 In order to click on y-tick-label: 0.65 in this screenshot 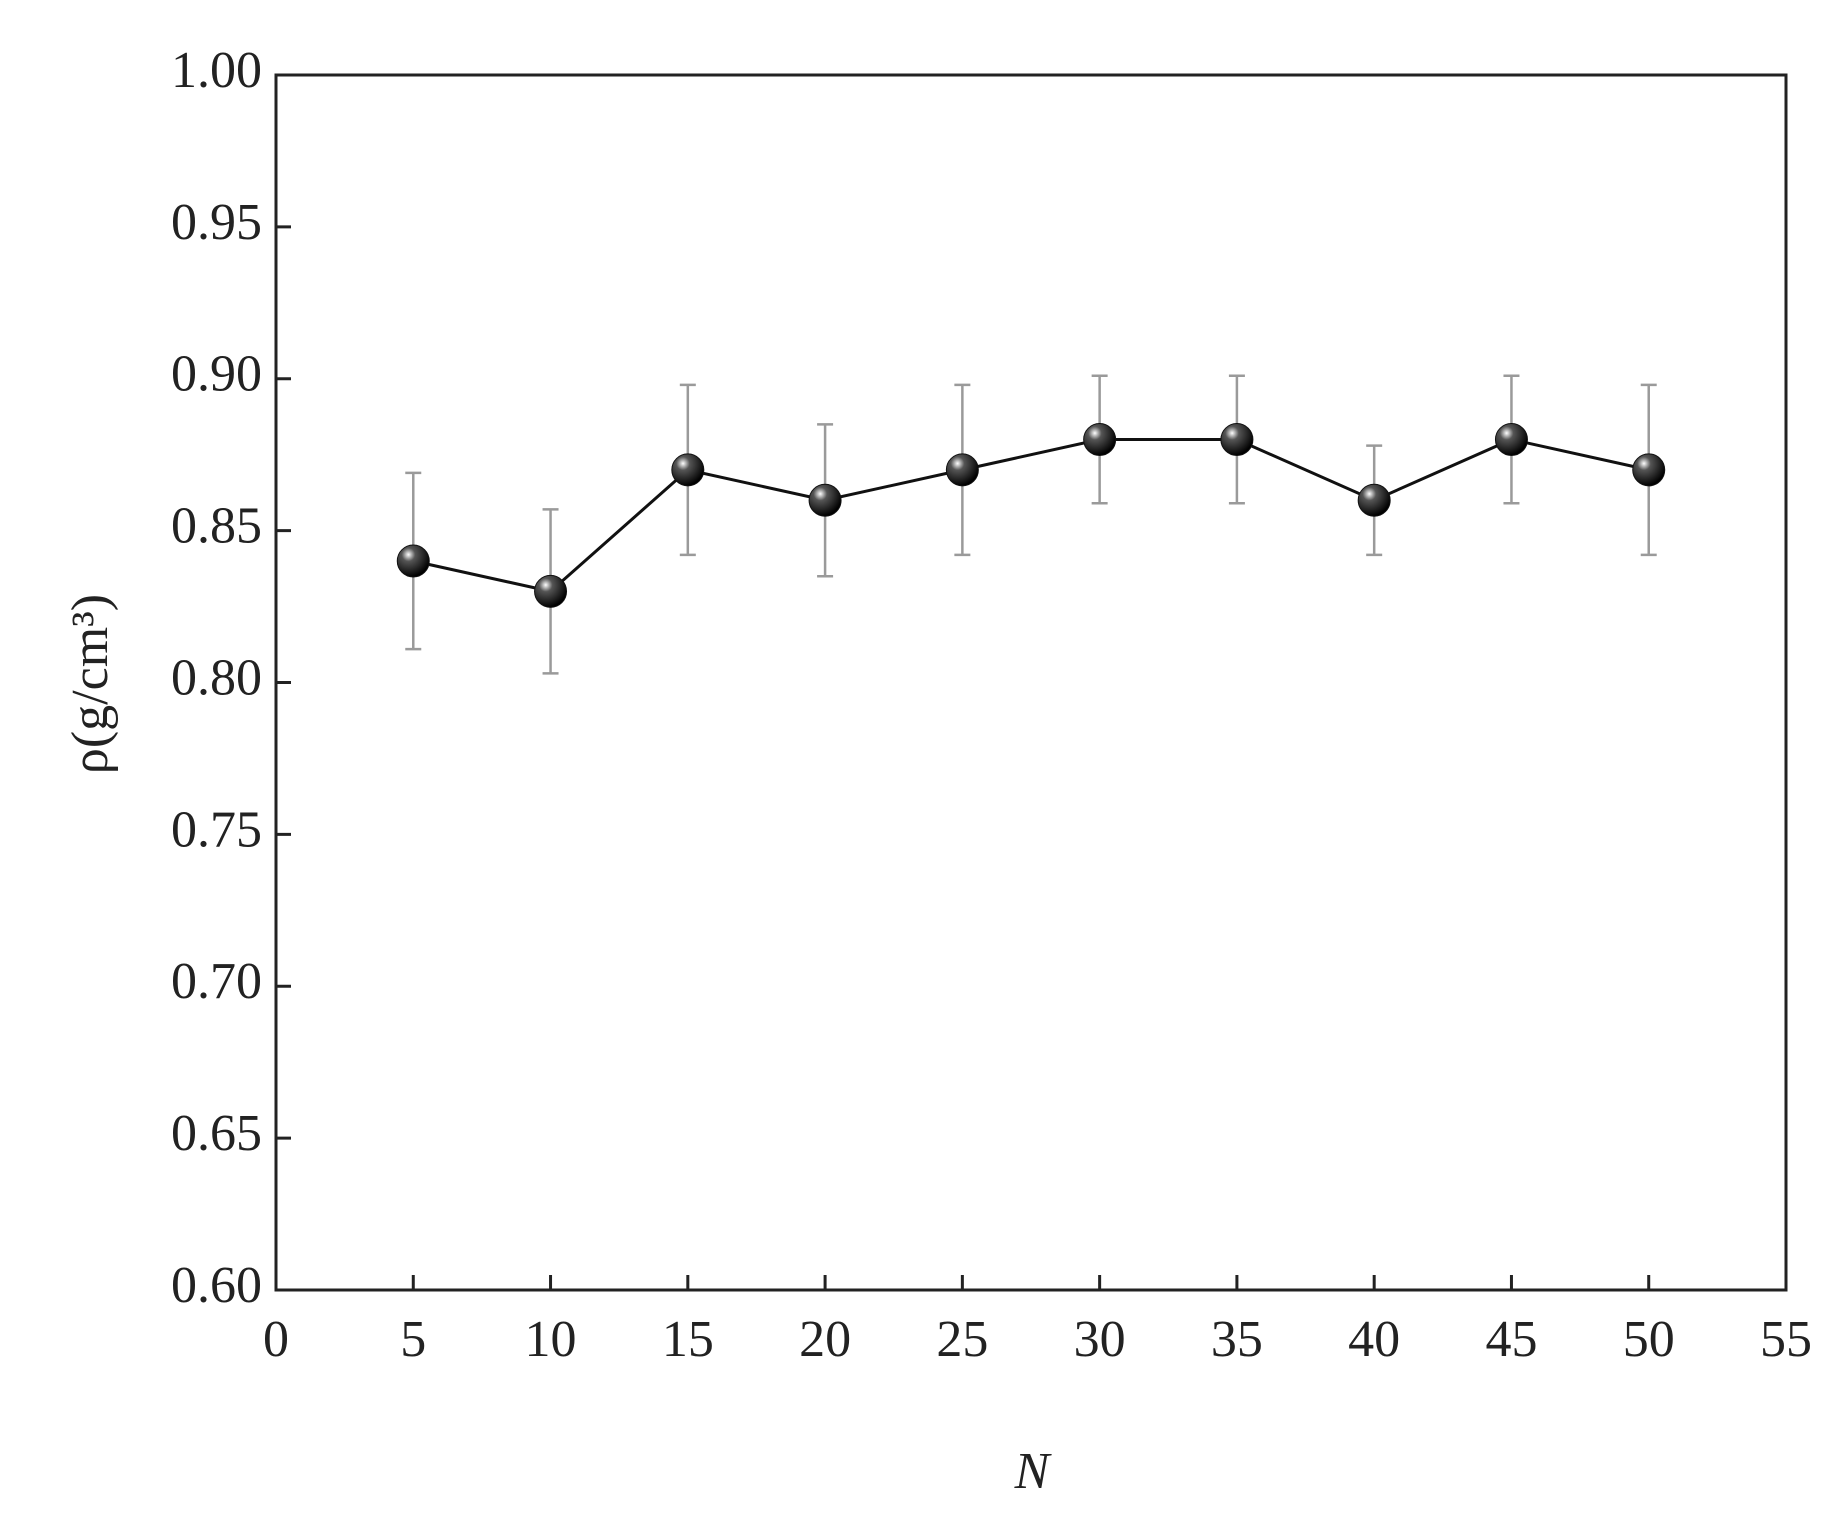, I will do `click(216, 1133)`.